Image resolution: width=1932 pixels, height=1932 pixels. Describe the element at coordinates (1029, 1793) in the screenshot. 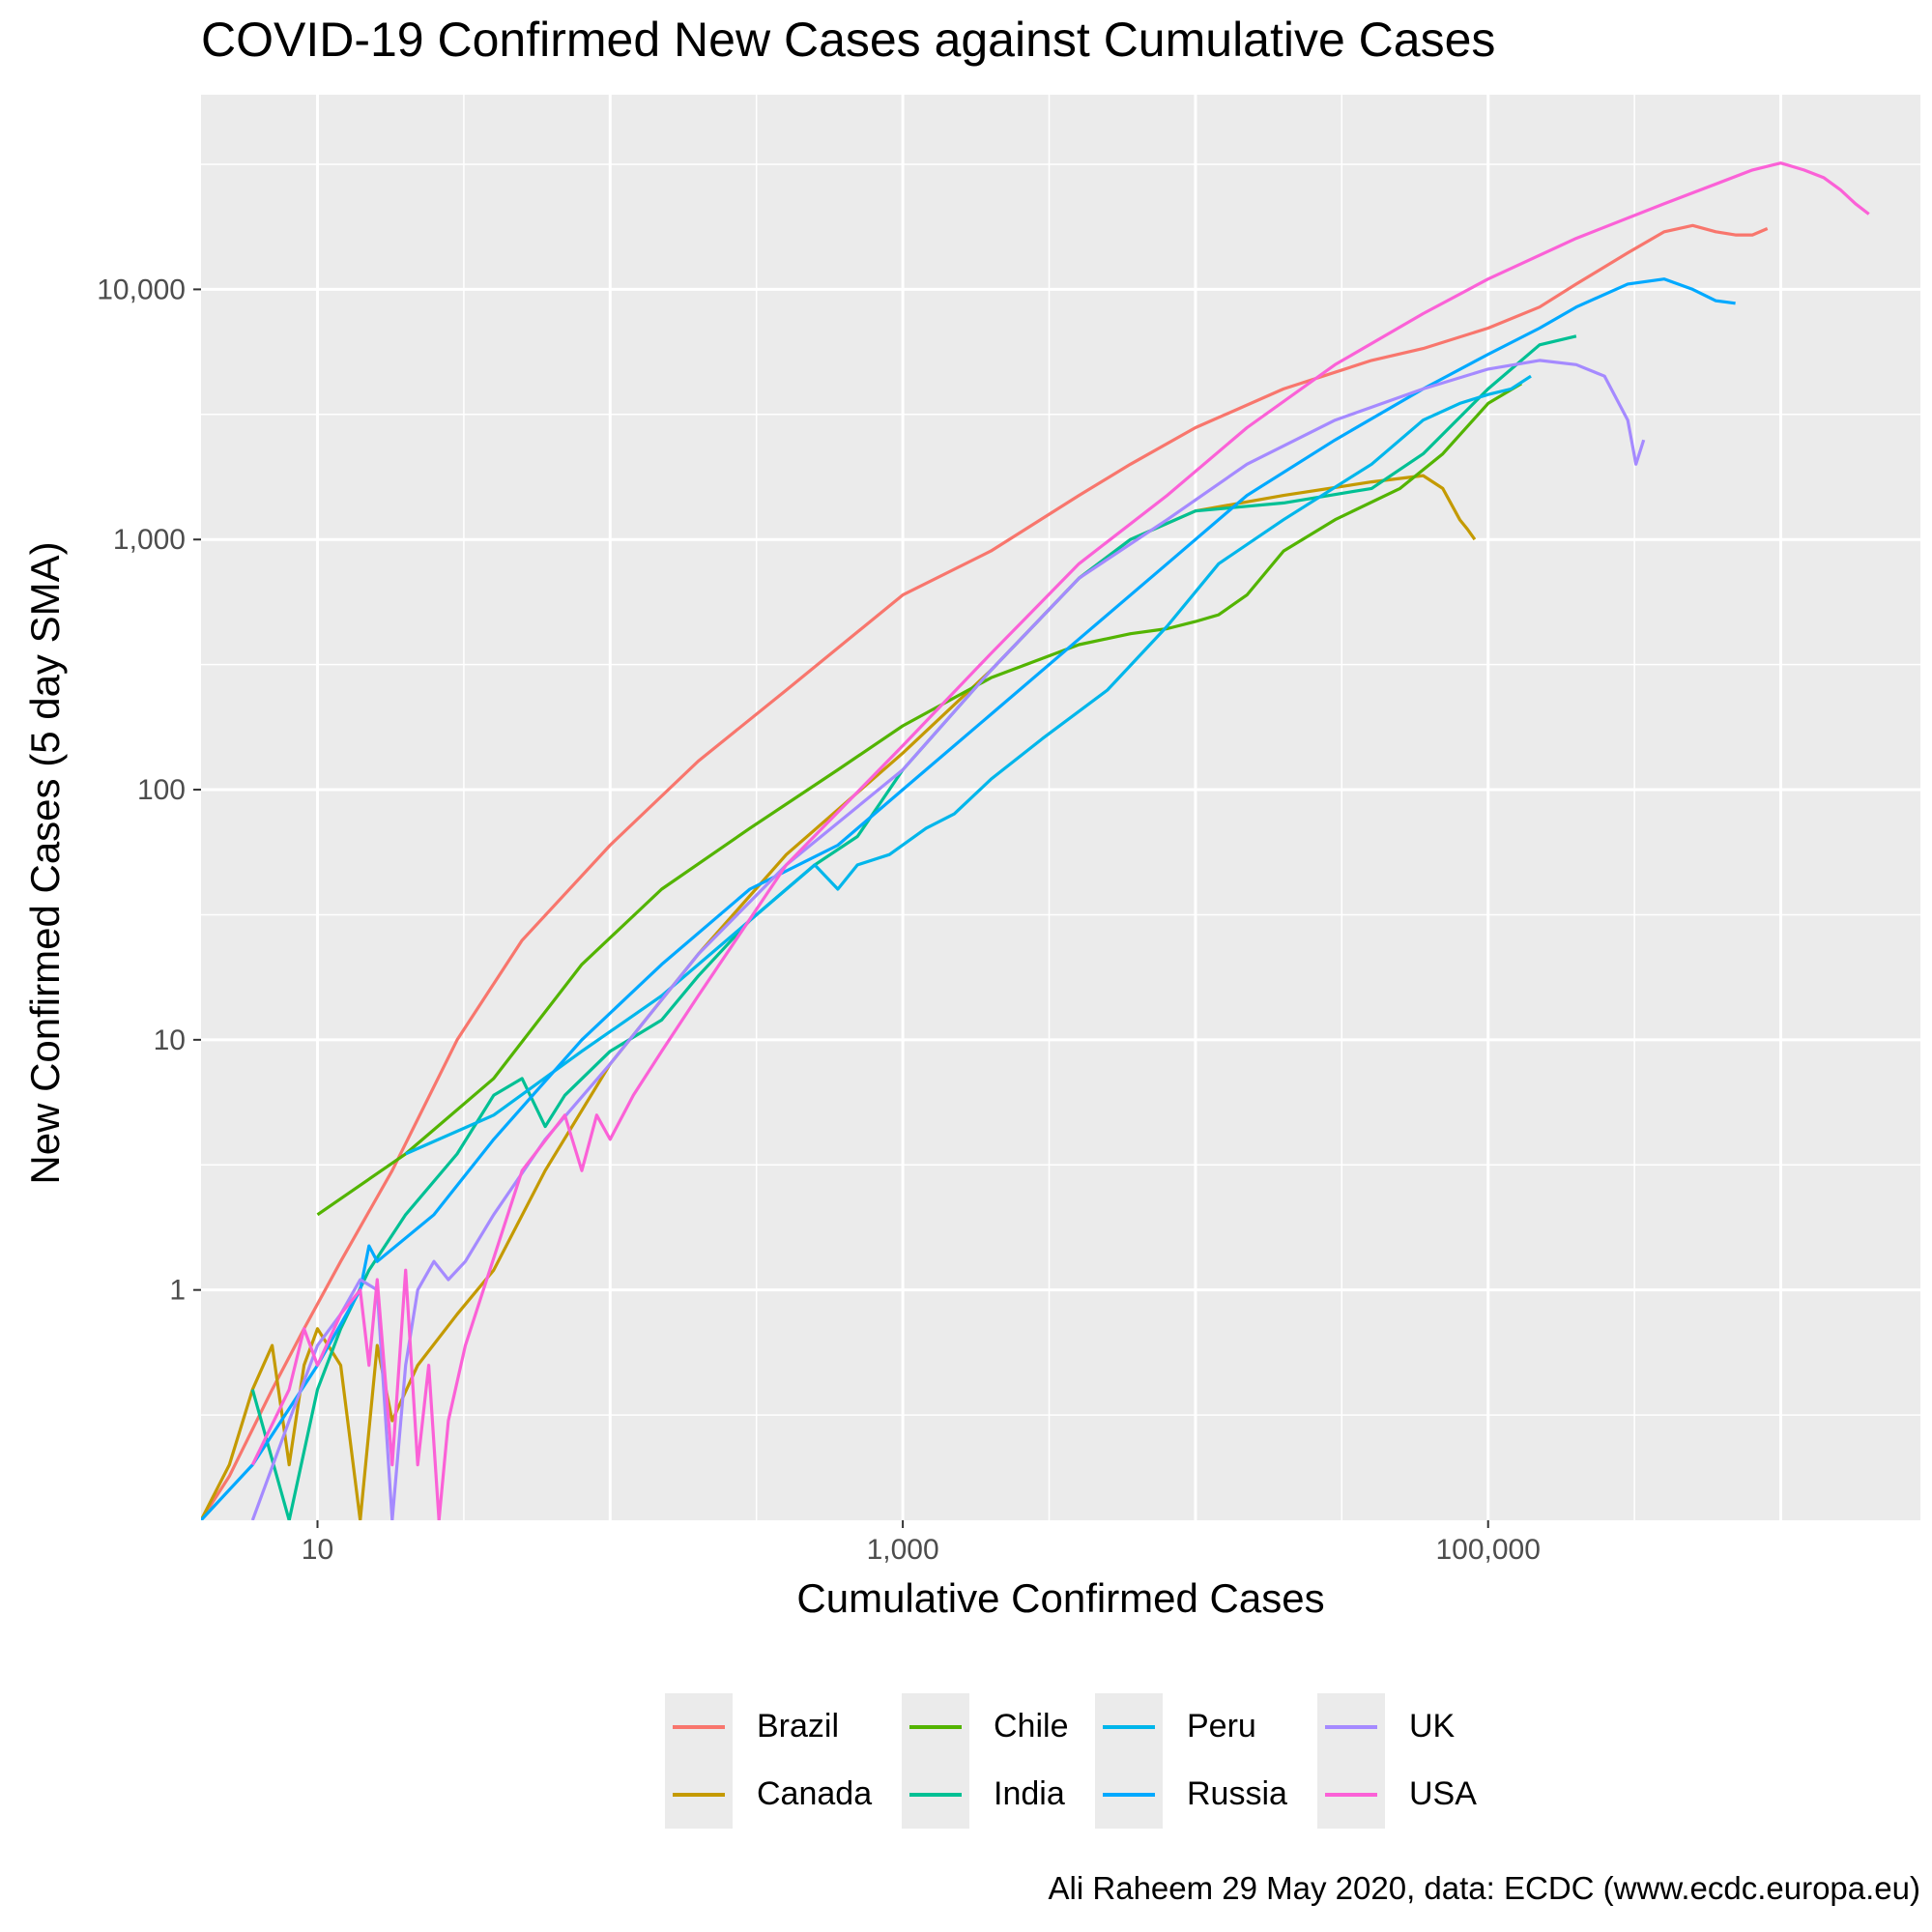

I see `legend-label: India` at that location.